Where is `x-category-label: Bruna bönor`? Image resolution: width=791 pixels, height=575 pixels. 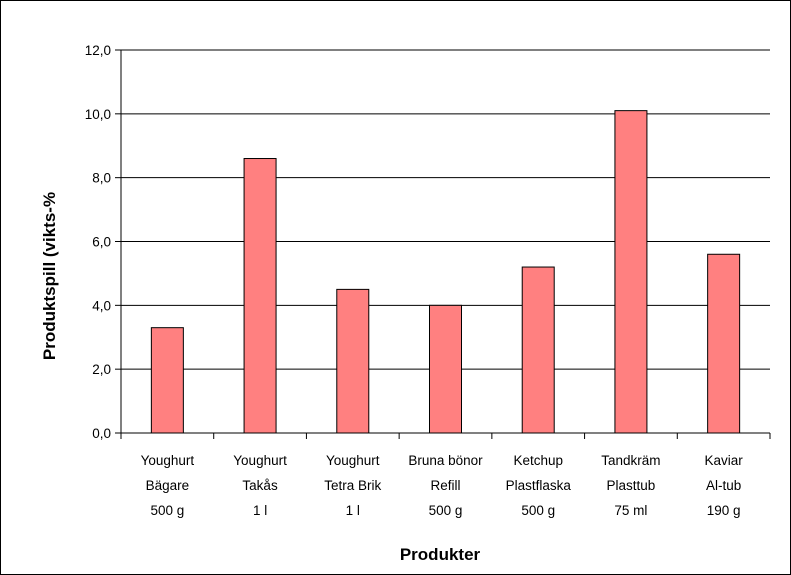 x-category-label: Bruna bönor is located at coordinates (445, 460).